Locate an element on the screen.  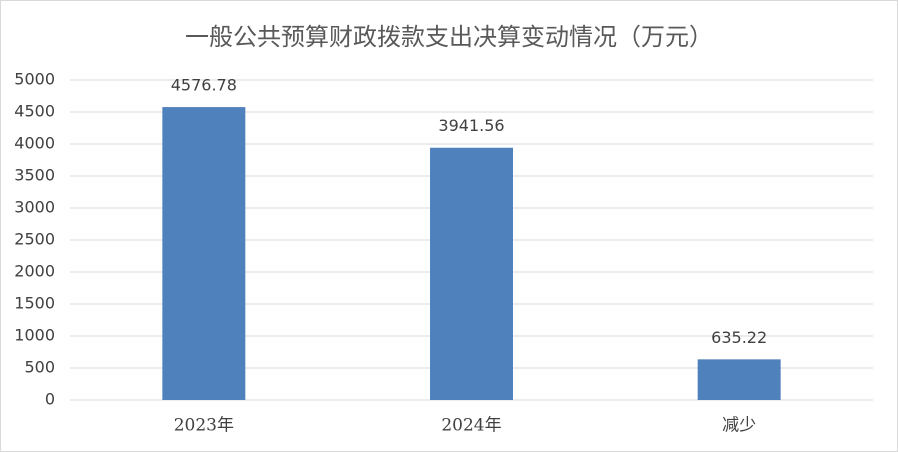
y-tick-label: 500 is located at coordinates (39, 367).